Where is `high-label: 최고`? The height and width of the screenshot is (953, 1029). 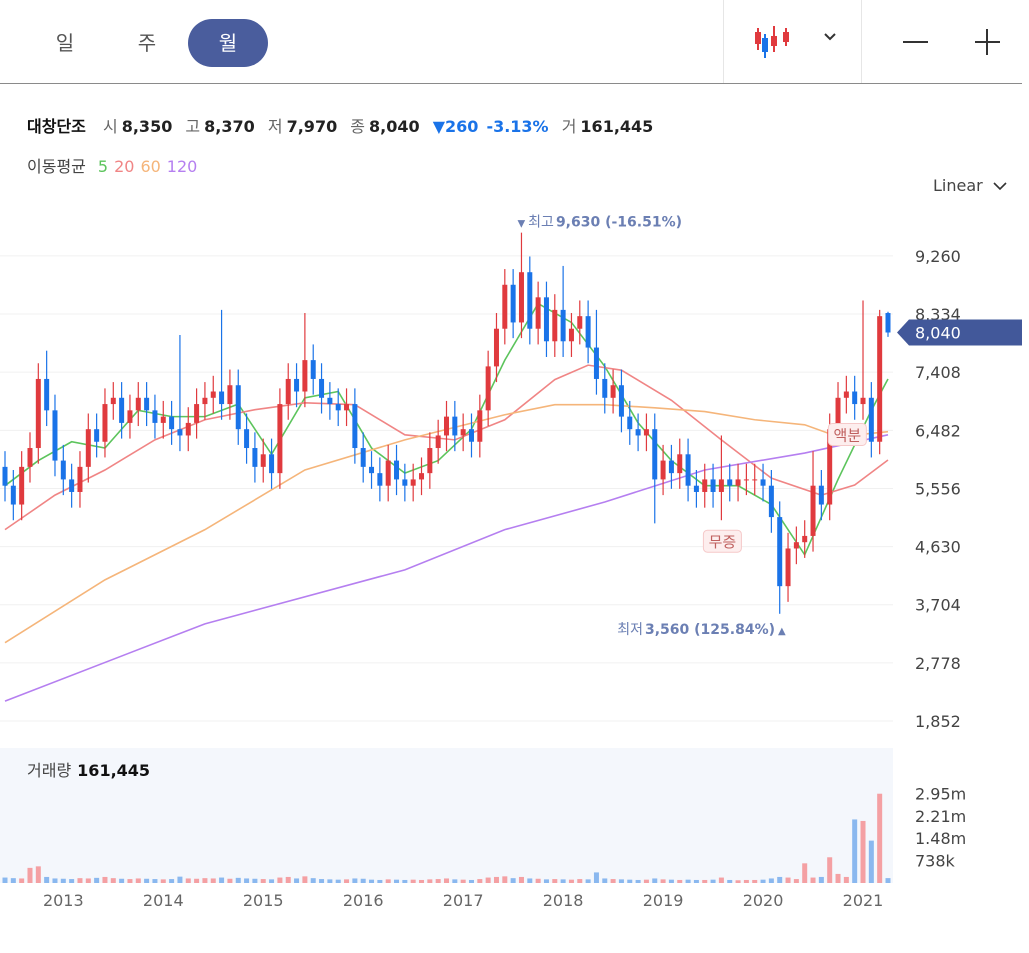 high-label: 최고 is located at coordinates (541, 223).